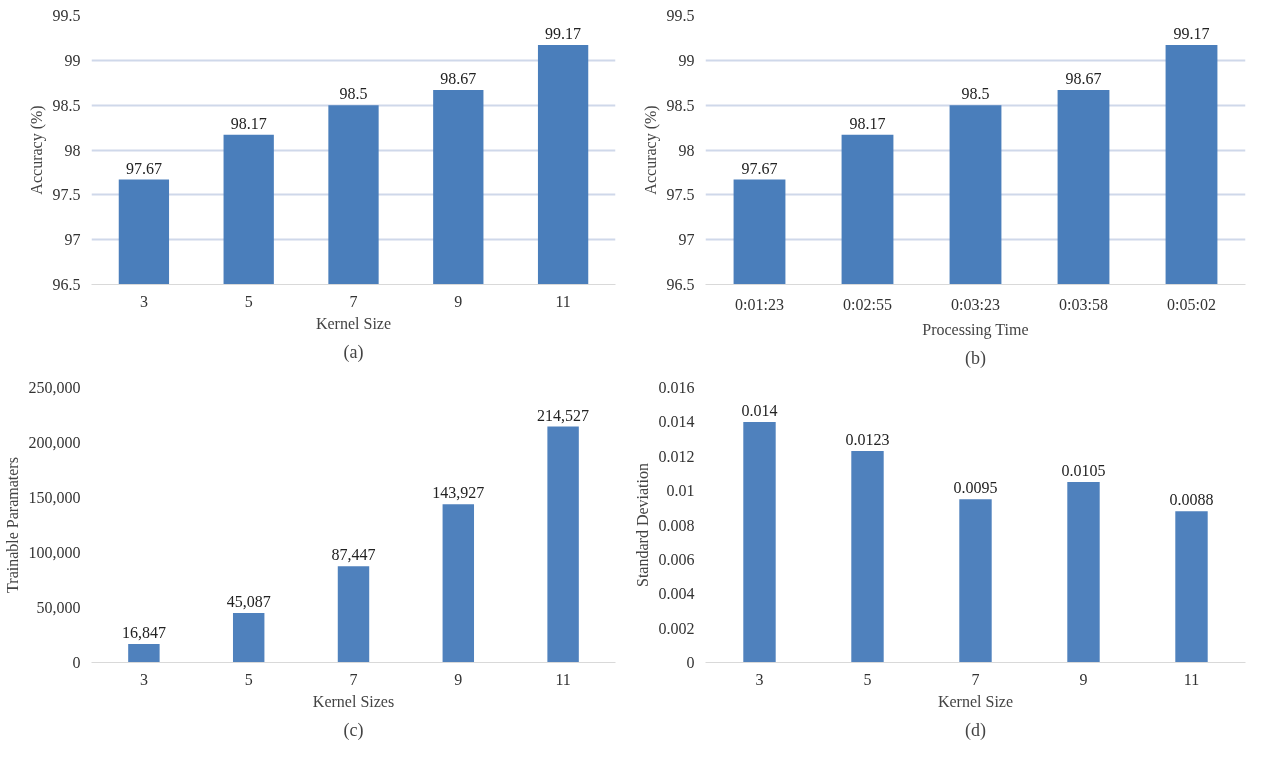  What do you see at coordinates (975, 304) in the screenshot?
I see `x-tick-label: 0:03:23` at bounding box center [975, 304].